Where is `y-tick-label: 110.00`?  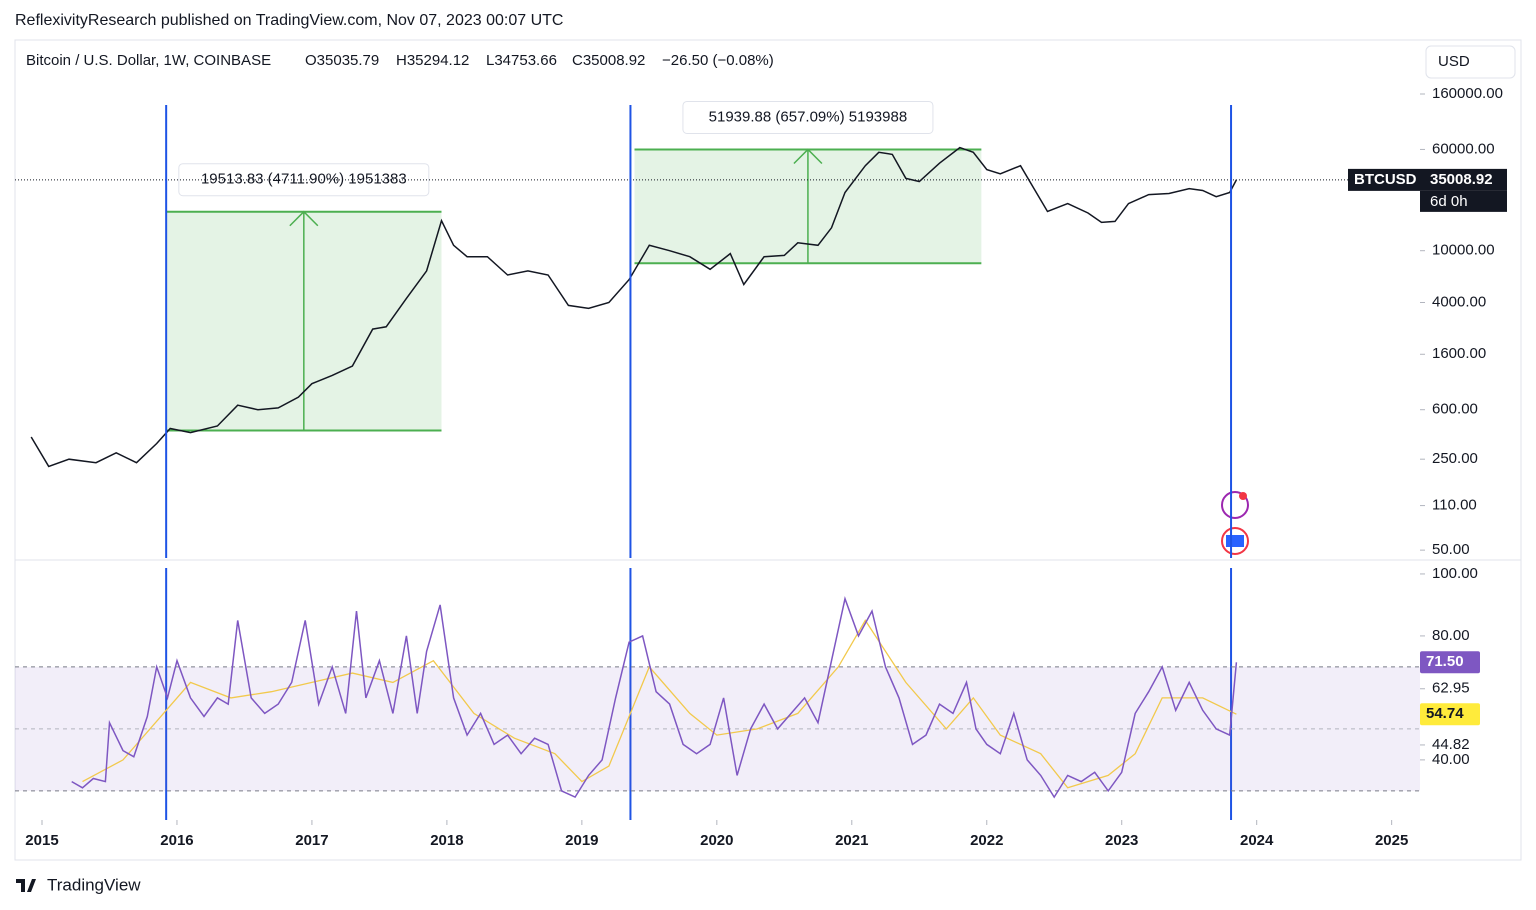 y-tick-label: 110.00 is located at coordinates (1454, 505).